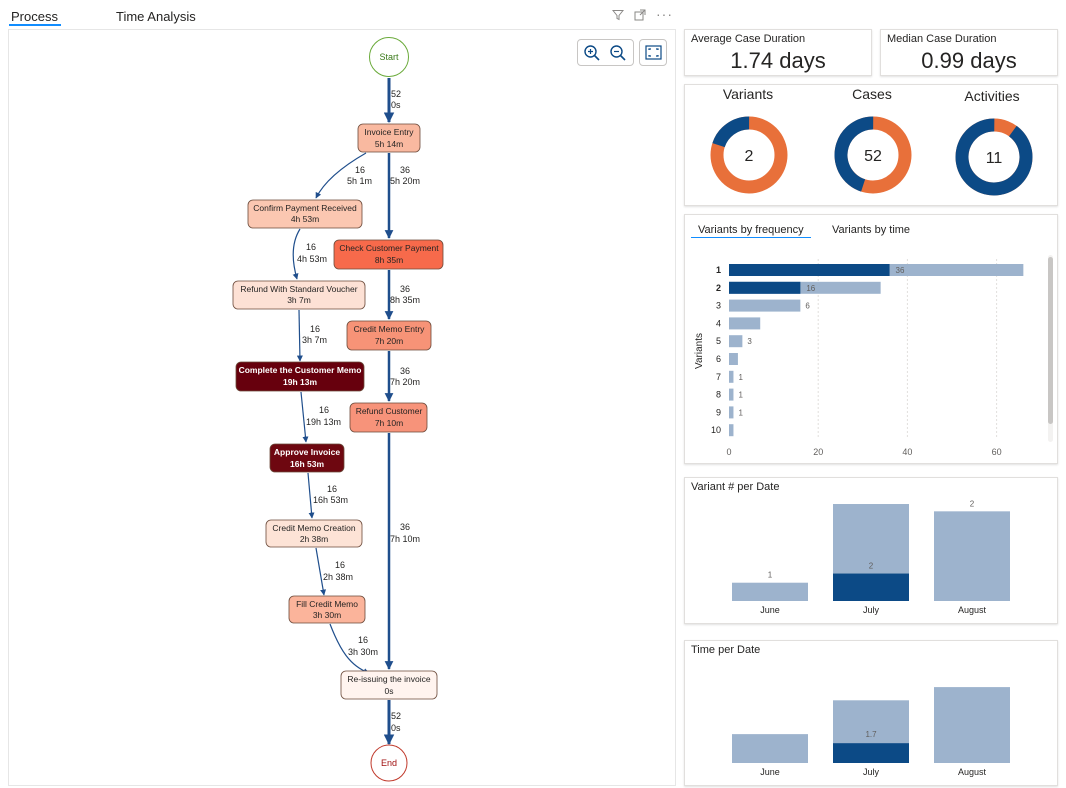 The height and width of the screenshot is (788, 1066). What do you see at coordinates (305, 214) in the screenshot?
I see `node-confirm-payment: Confirm Payment Received 4h 53m` at bounding box center [305, 214].